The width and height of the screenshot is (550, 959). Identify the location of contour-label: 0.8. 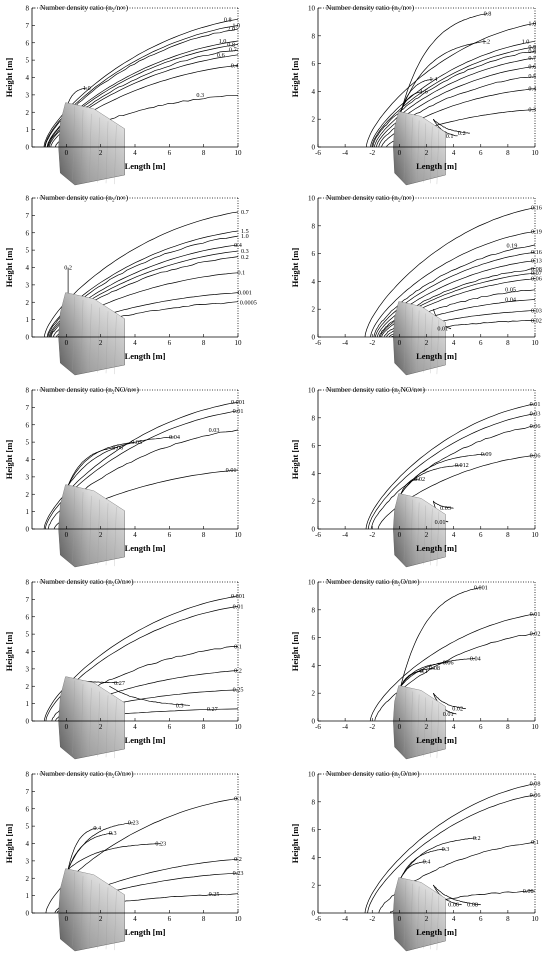
(488, 14).